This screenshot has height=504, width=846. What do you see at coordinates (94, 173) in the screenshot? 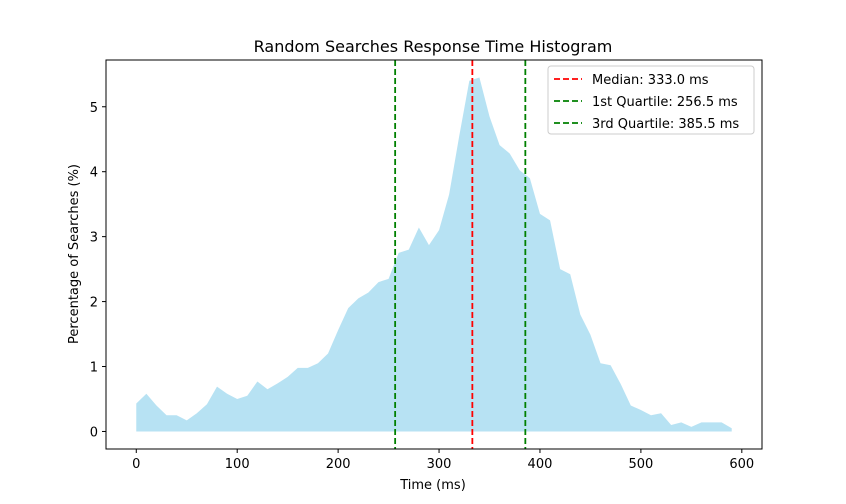
I see `y-tick-label: 4` at bounding box center [94, 173].